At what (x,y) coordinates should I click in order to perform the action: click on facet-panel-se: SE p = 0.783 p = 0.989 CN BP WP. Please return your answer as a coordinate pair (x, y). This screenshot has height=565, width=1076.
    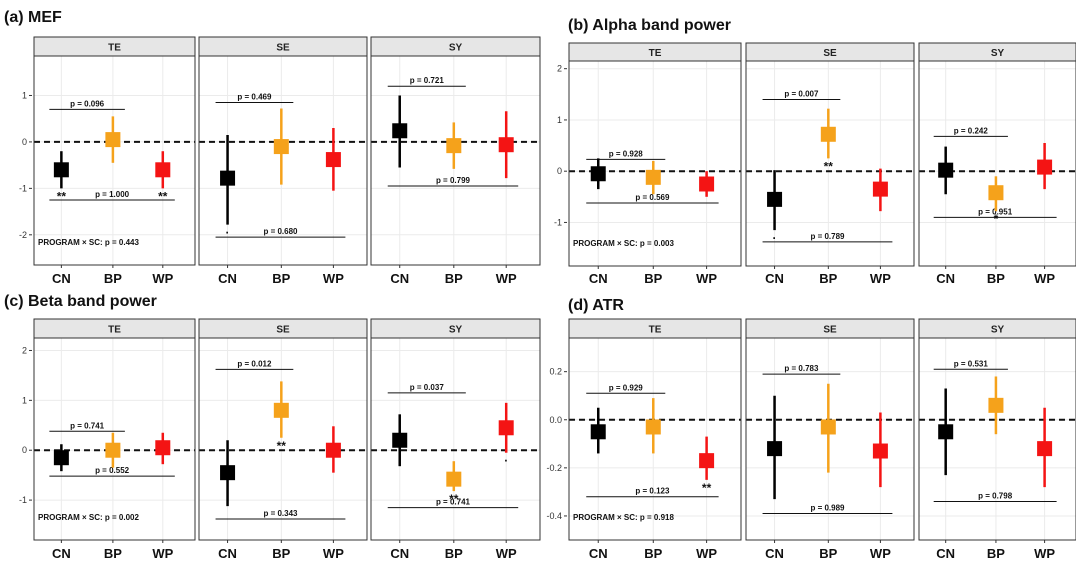
    Looking at the image, I should click on (830, 439).